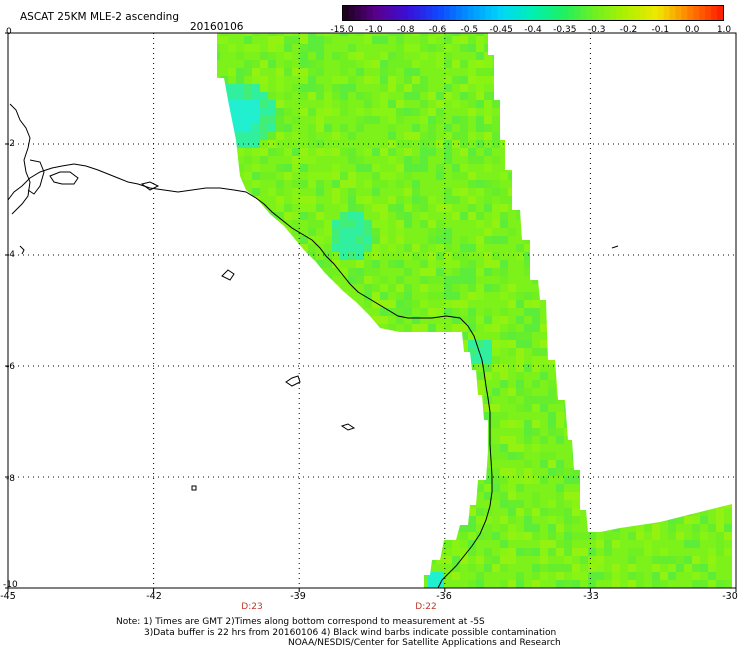 The width and height of the screenshot is (740, 650). I want to click on colorbar-segment, so click(560, 13).